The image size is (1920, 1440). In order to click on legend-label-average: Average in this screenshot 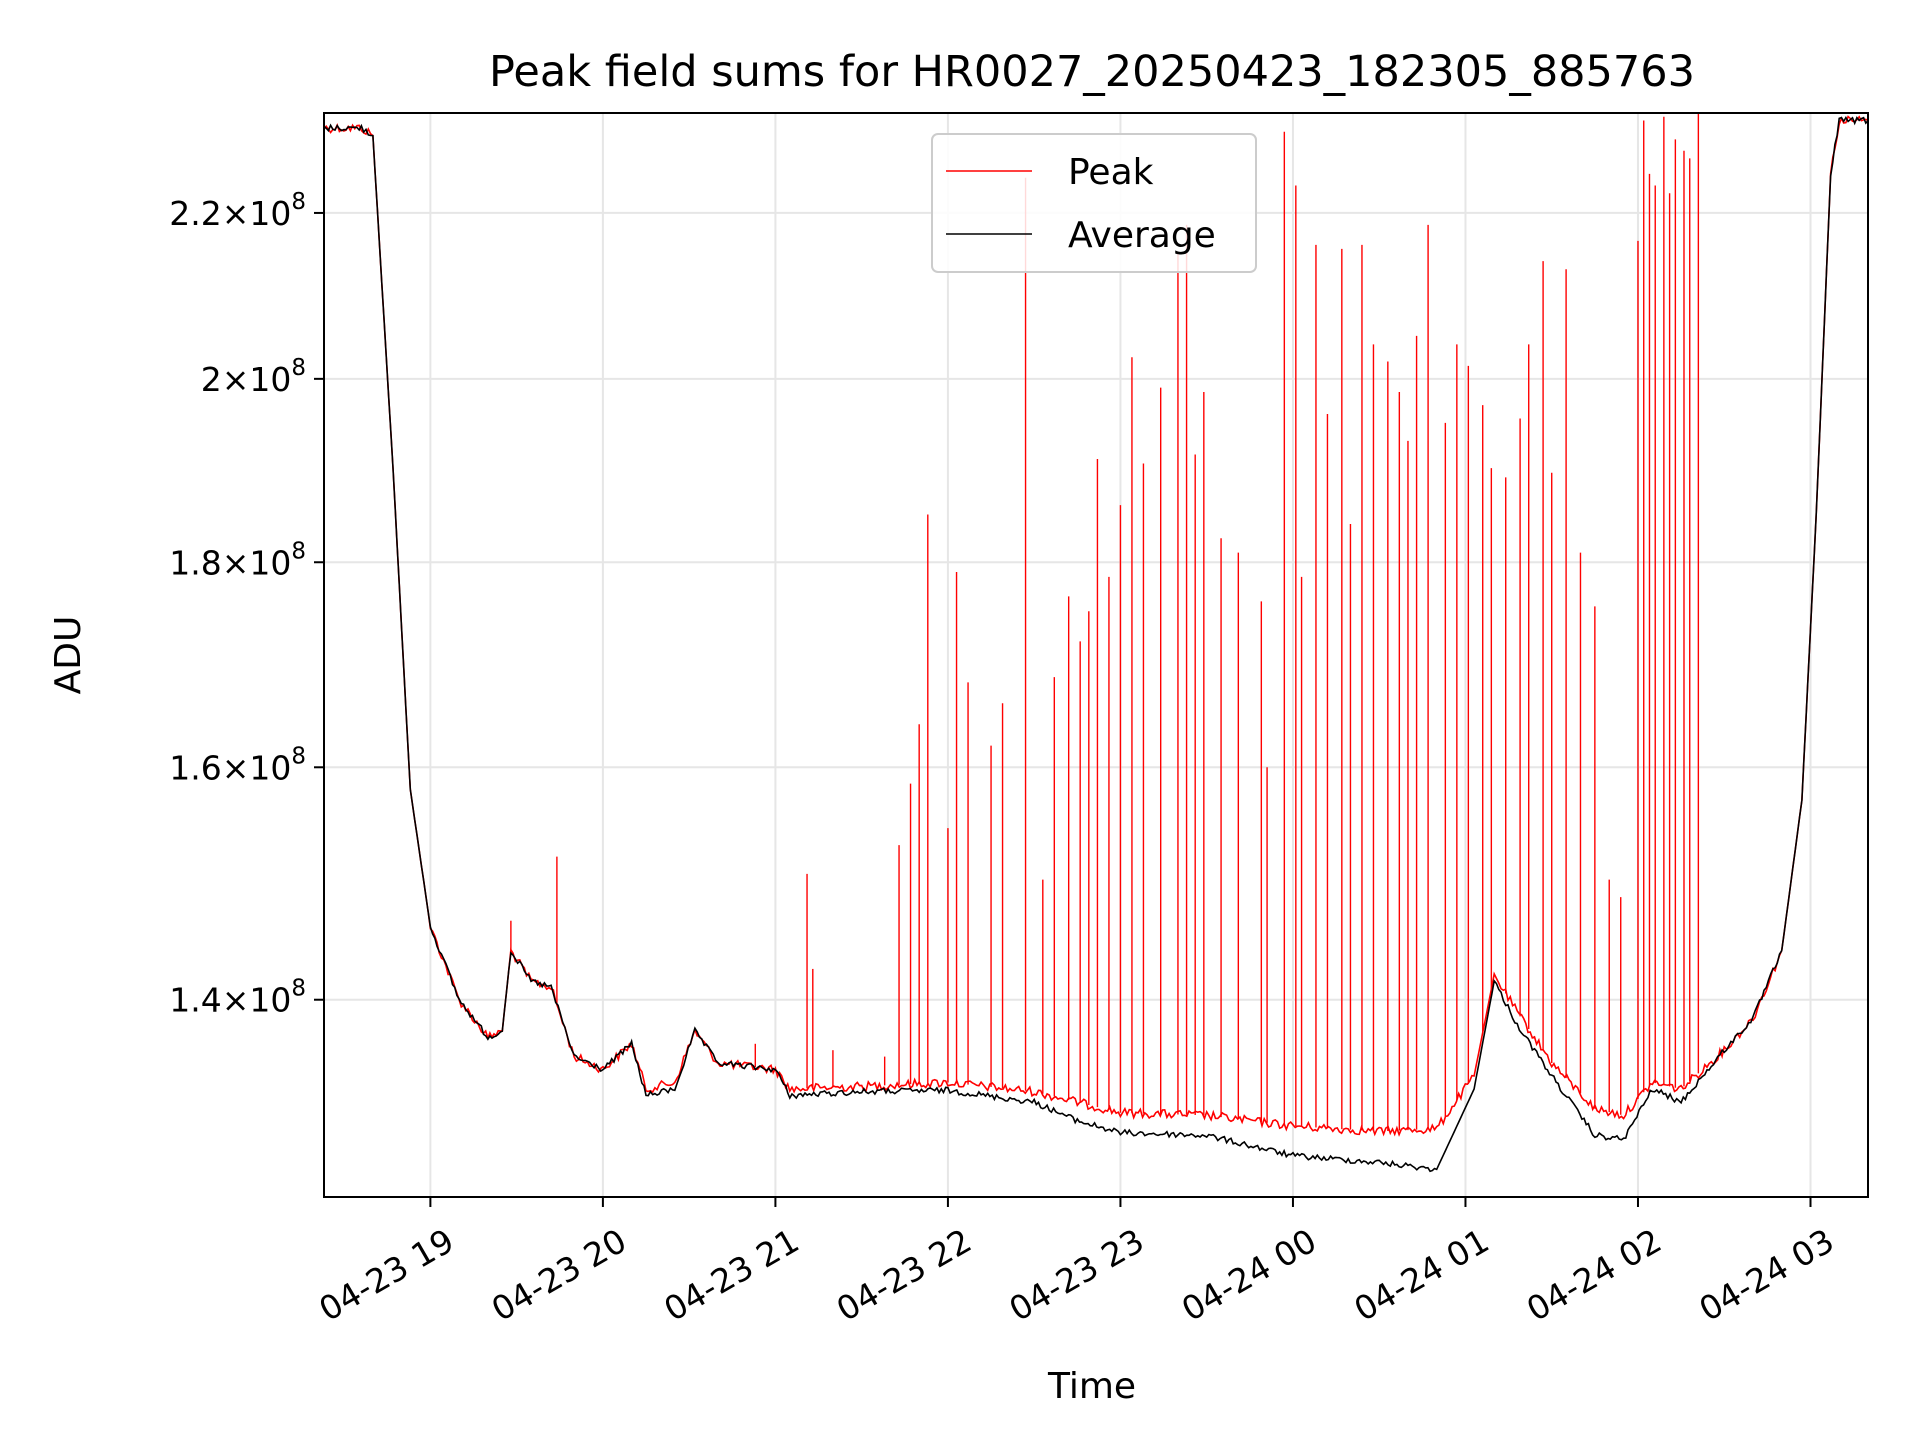, I will do `click(1142, 235)`.